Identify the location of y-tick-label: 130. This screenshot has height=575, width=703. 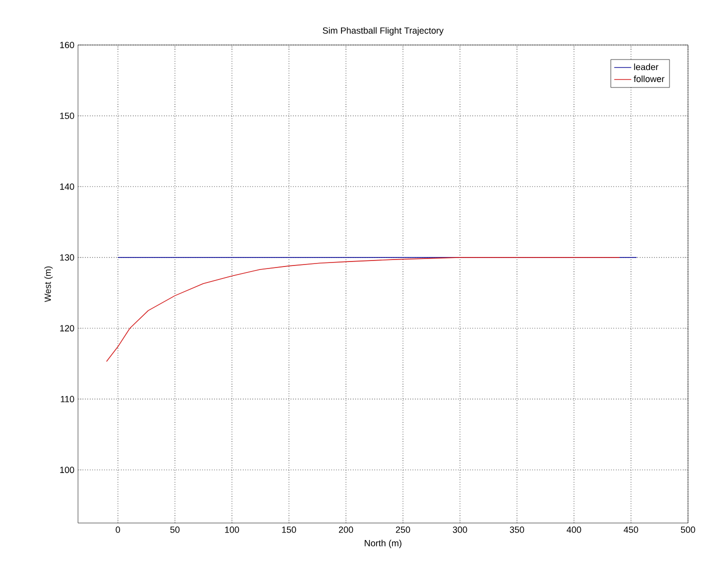
(67, 257).